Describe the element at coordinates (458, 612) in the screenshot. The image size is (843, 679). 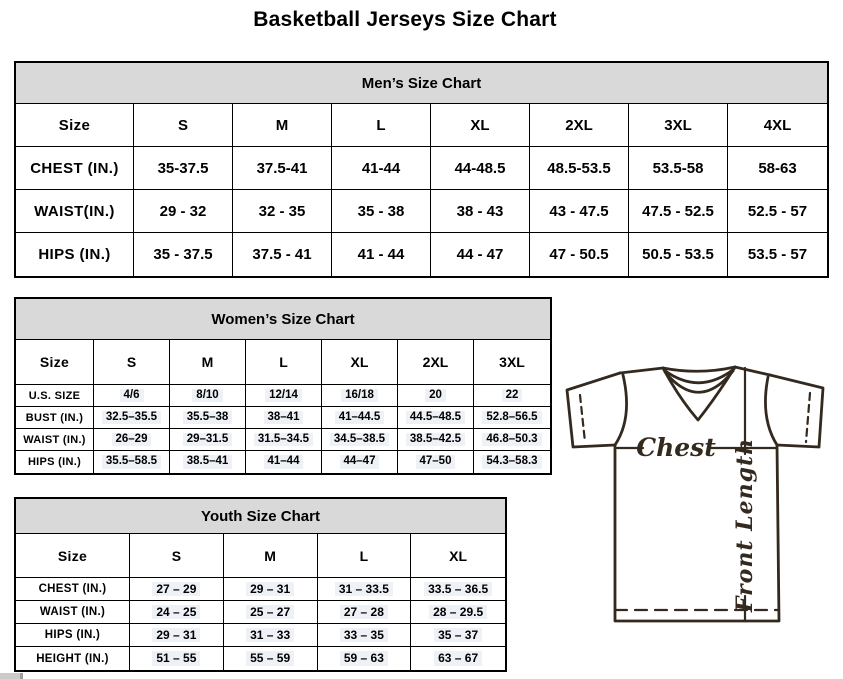
I see `cell-value: 28 – 29.5` at that location.